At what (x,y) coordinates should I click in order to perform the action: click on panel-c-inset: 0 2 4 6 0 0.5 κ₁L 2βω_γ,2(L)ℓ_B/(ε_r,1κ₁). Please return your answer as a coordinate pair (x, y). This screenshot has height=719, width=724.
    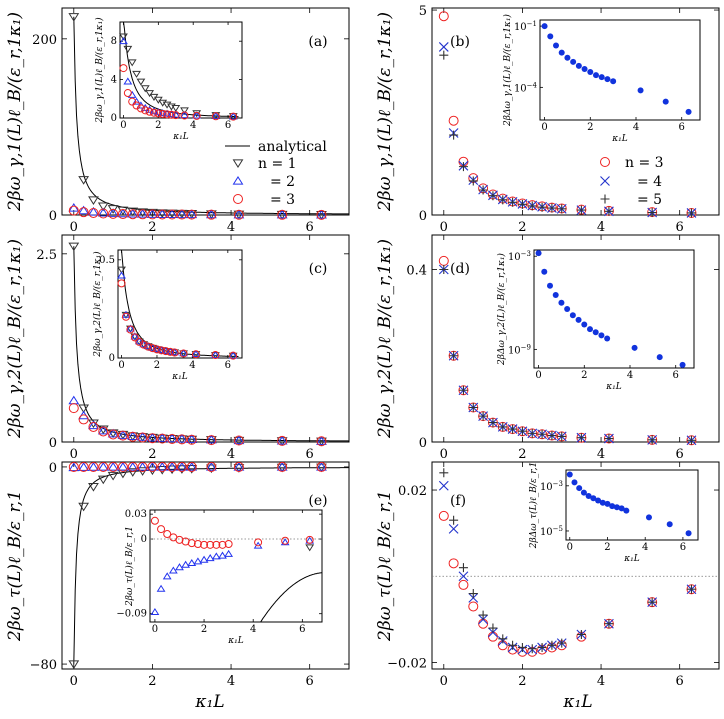
    Looking at the image, I should click on (167, 315).